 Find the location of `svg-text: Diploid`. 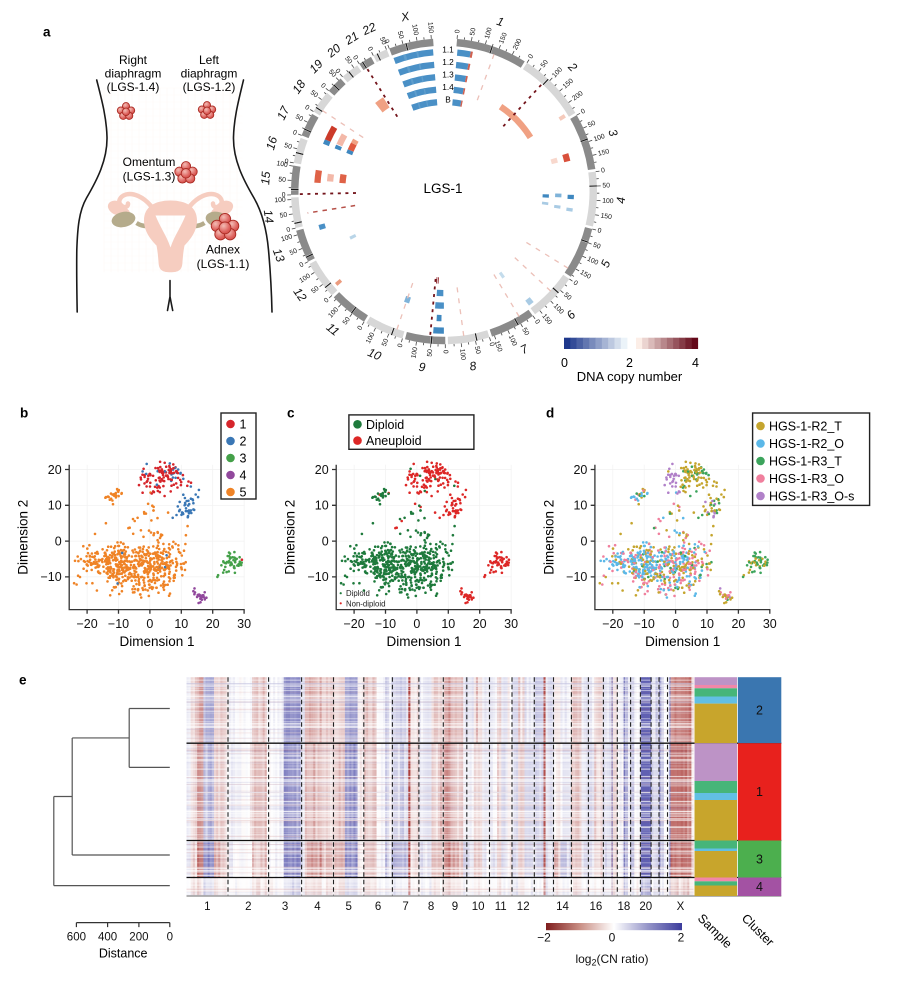

svg-text: Diploid is located at coordinates (358, 593).